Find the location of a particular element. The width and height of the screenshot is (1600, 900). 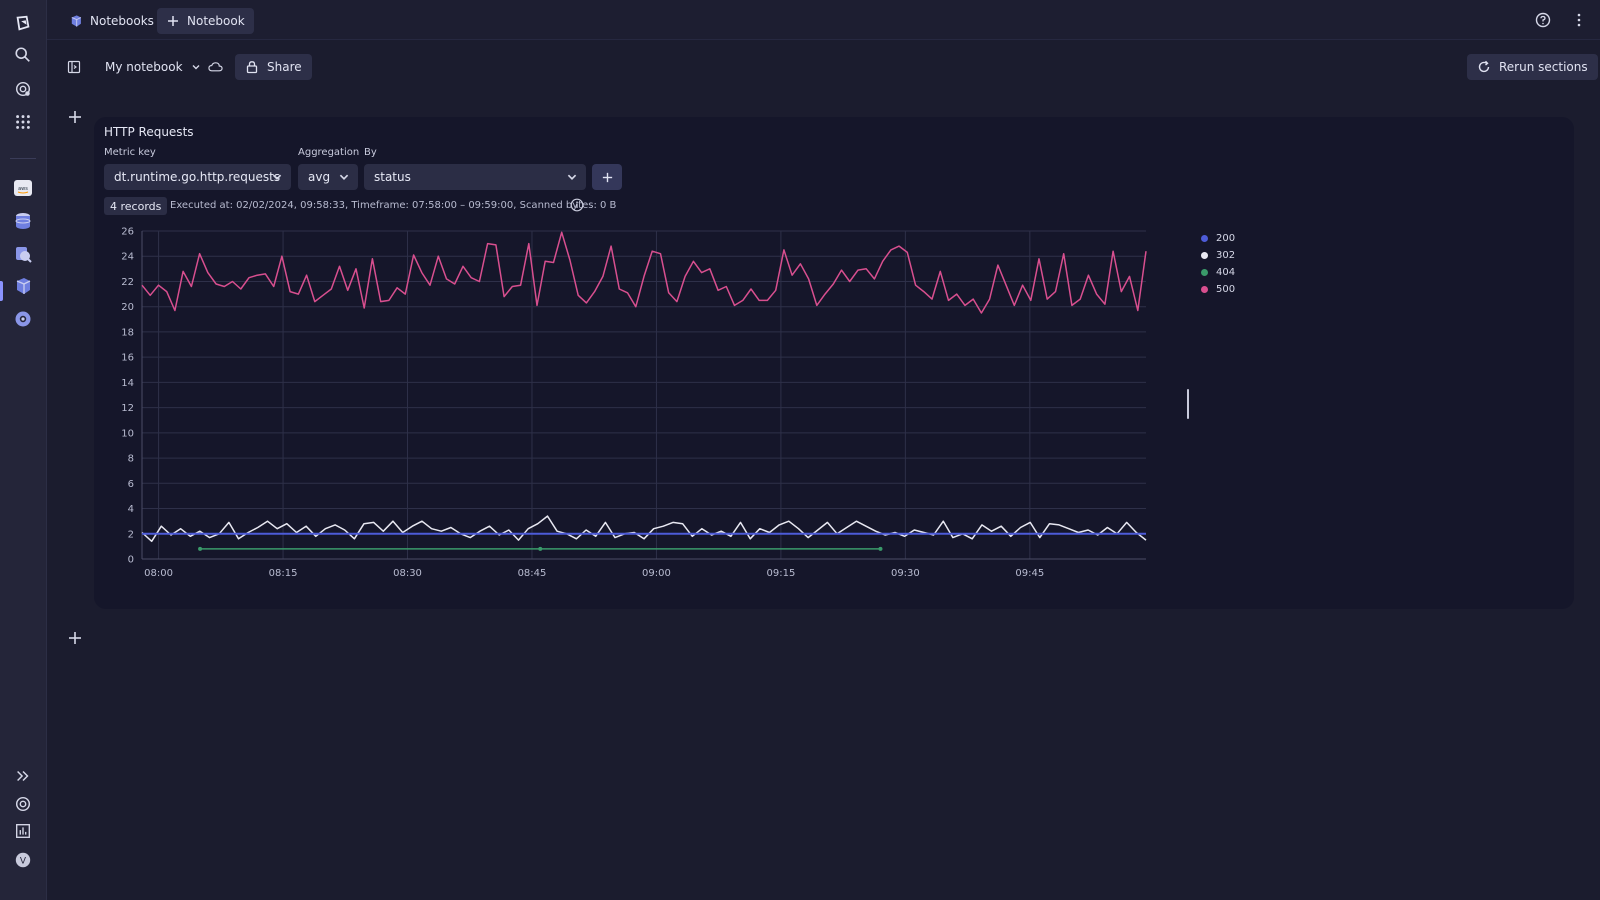

expand-nav-icon is located at coordinates (23, 776).